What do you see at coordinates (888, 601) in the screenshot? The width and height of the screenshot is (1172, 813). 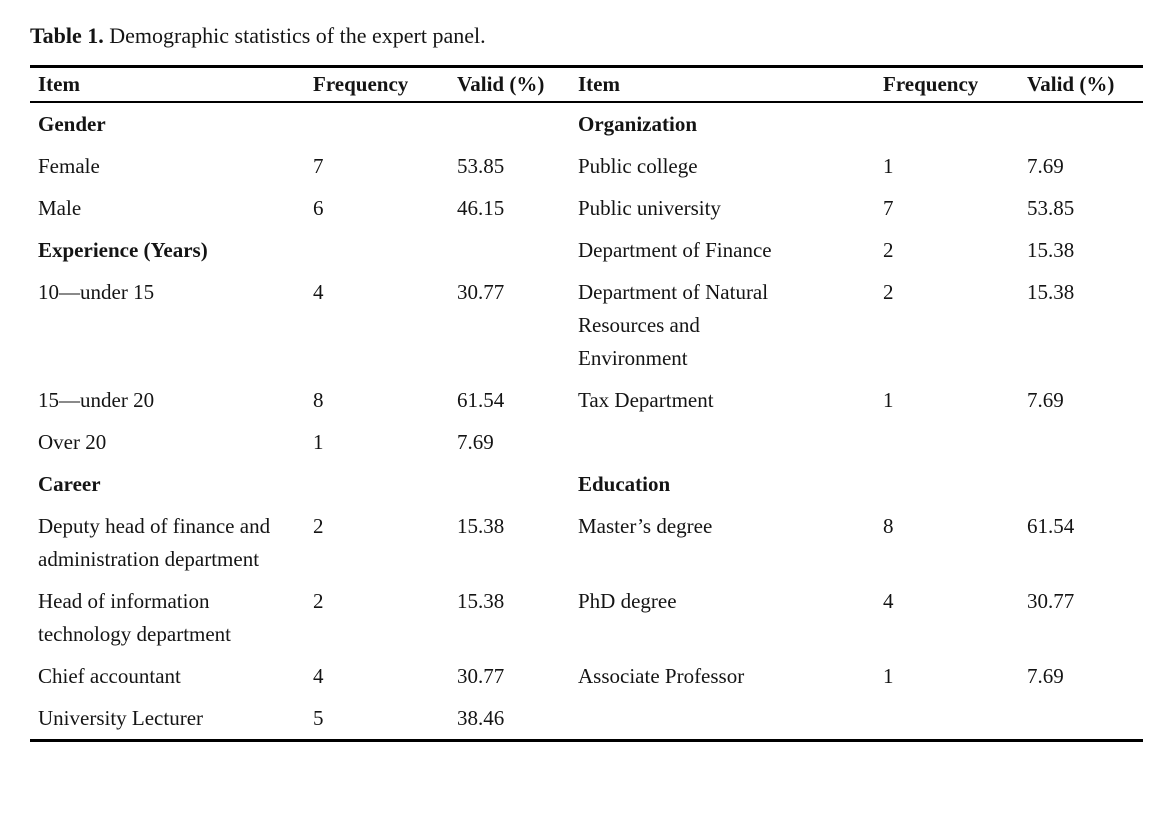 I see `cell-frequency-right: 4` at bounding box center [888, 601].